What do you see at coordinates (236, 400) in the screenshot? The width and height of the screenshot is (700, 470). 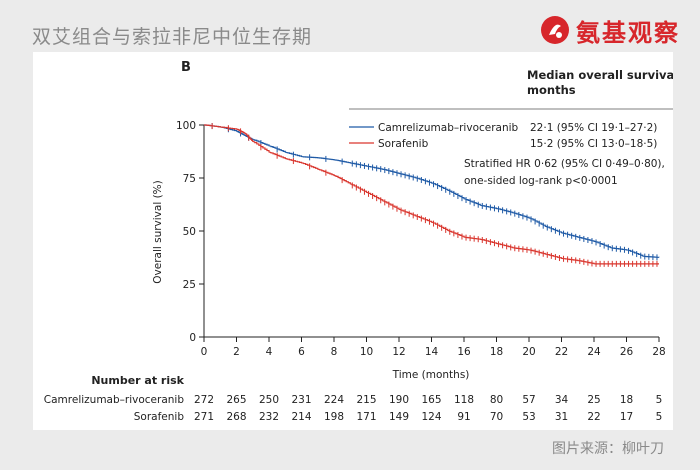 I see `risk-value: 265` at bounding box center [236, 400].